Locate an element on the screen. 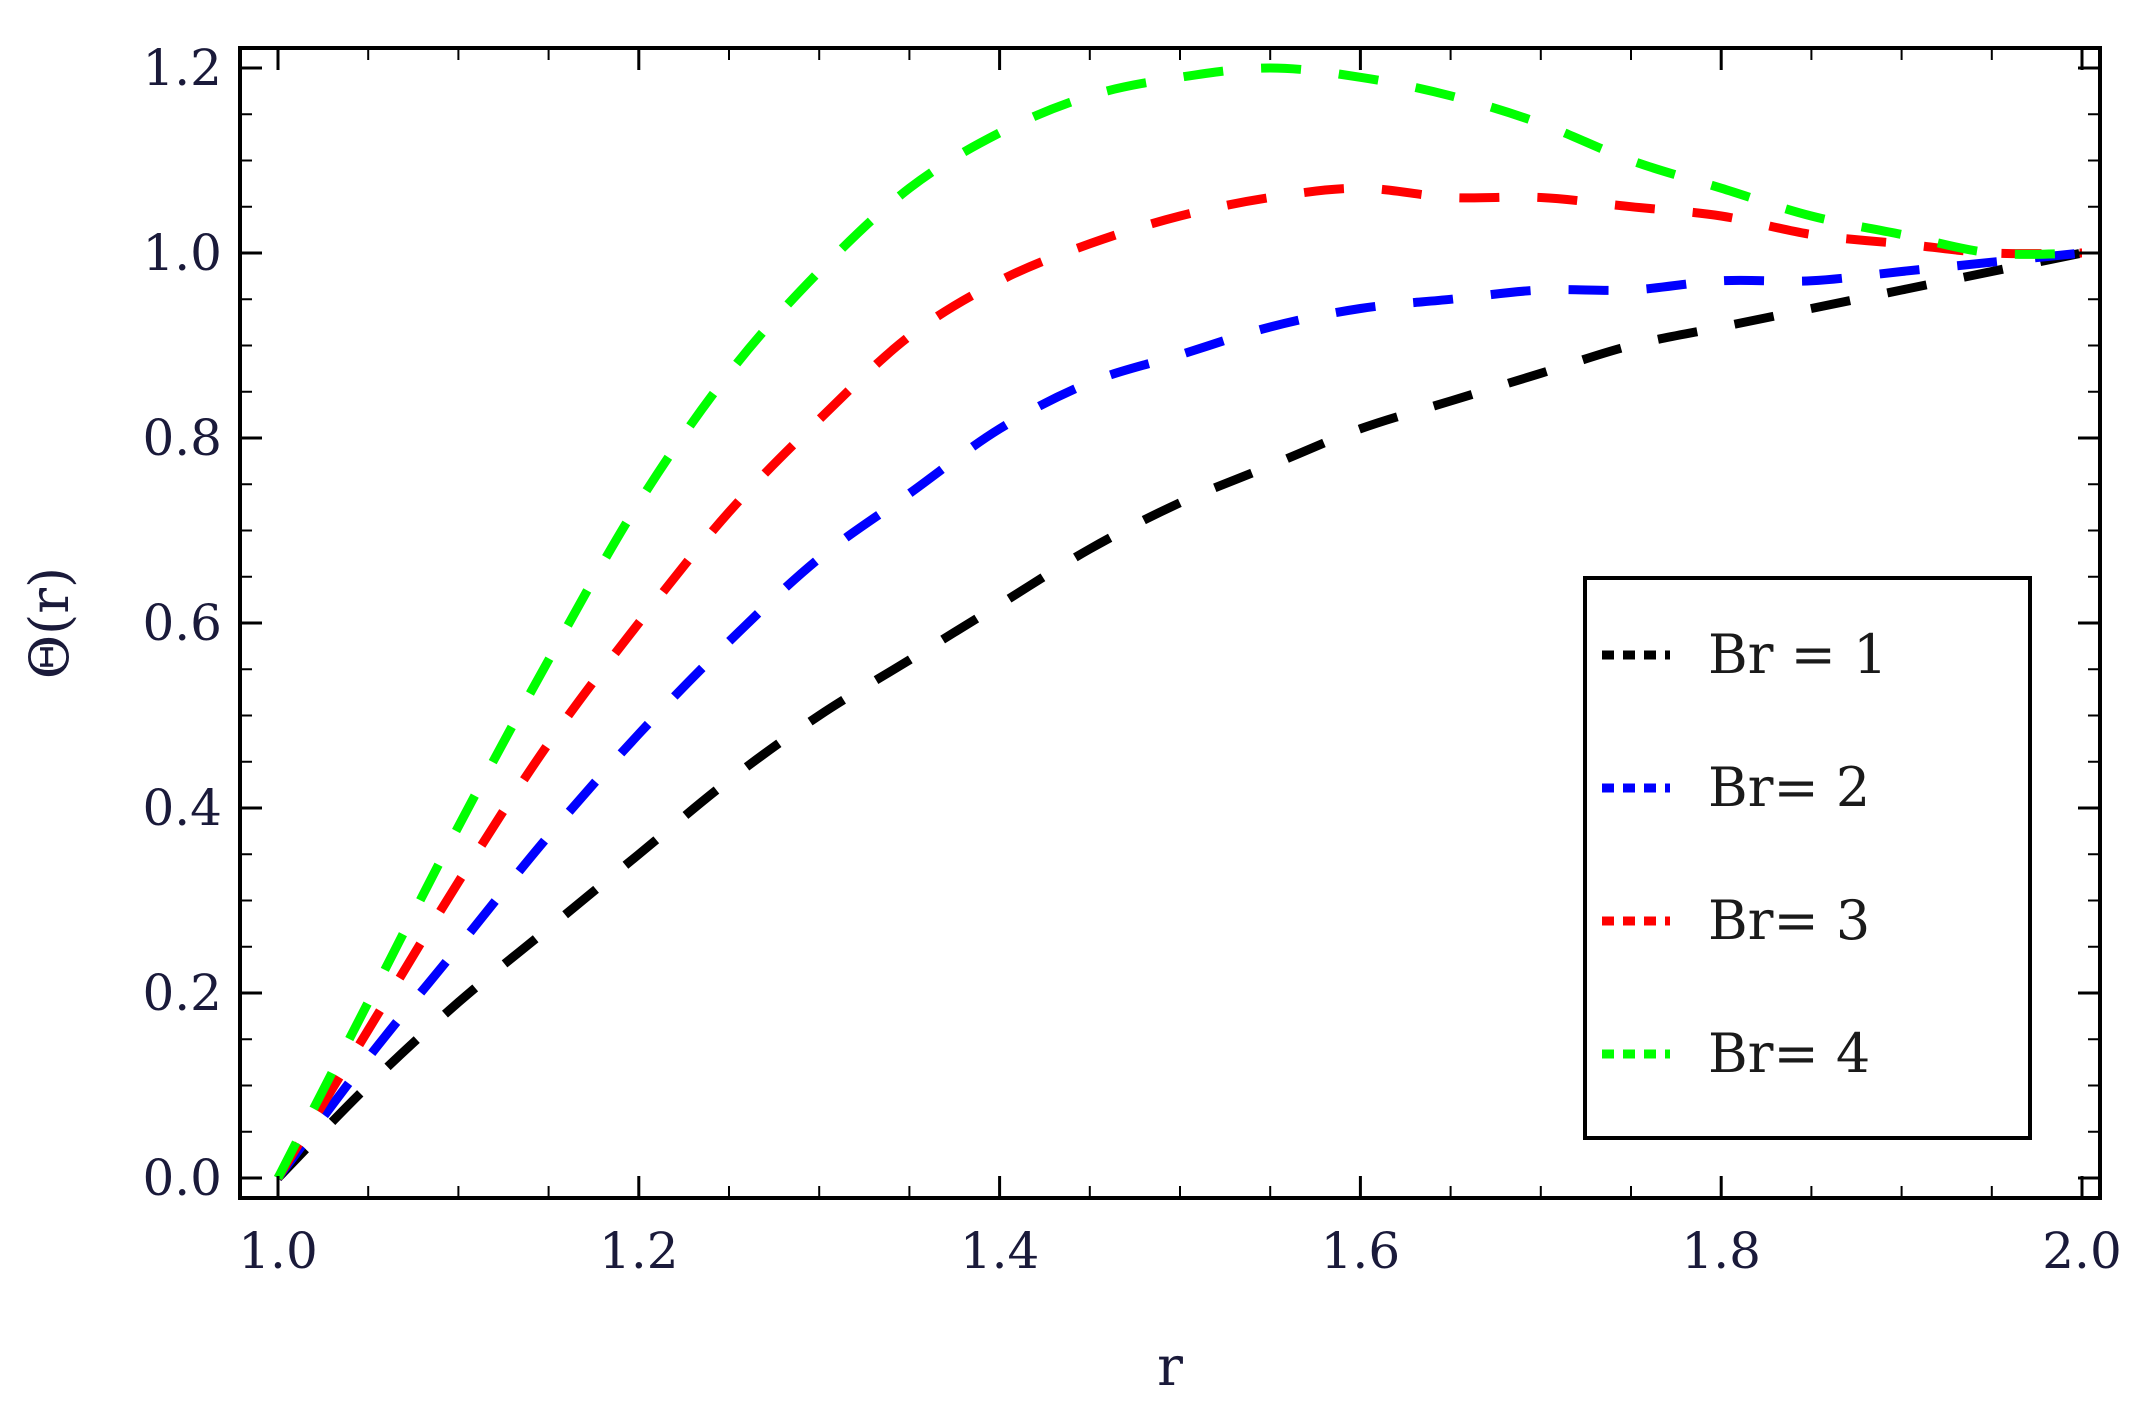  y-tick-label: 1.2 is located at coordinates (182, 68).